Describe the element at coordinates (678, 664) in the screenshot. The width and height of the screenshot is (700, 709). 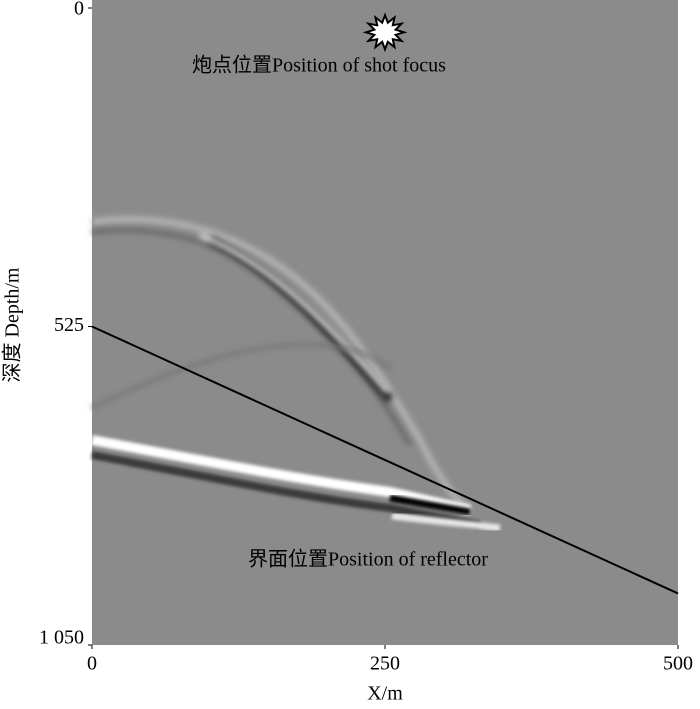
I see `x-tick-label: 500` at that location.